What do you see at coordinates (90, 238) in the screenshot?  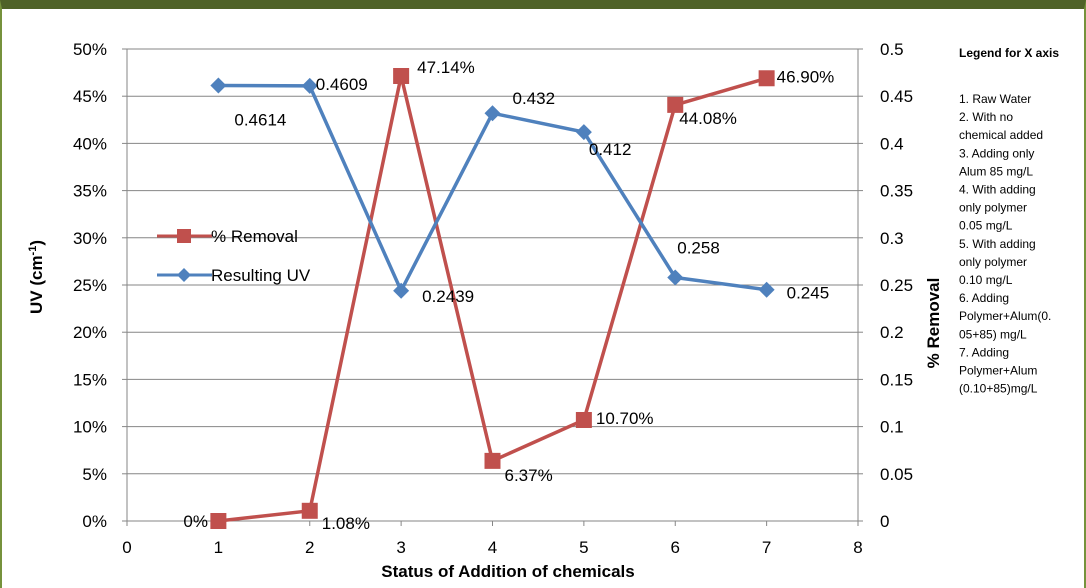 I see `y-tick-label-left: 30%` at bounding box center [90, 238].